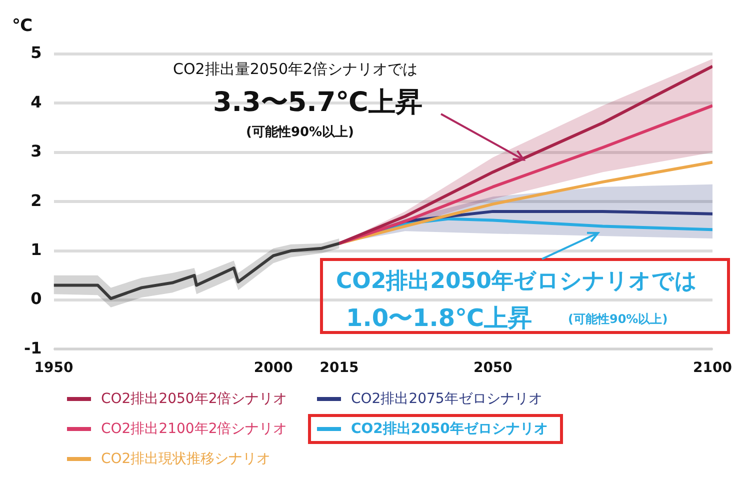 This screenshot has height=493, width=743. What do you see at coordinates (274, 368) in the screenshot?
I see `x-tick-label: 2000` at bounding box center [274, 368].